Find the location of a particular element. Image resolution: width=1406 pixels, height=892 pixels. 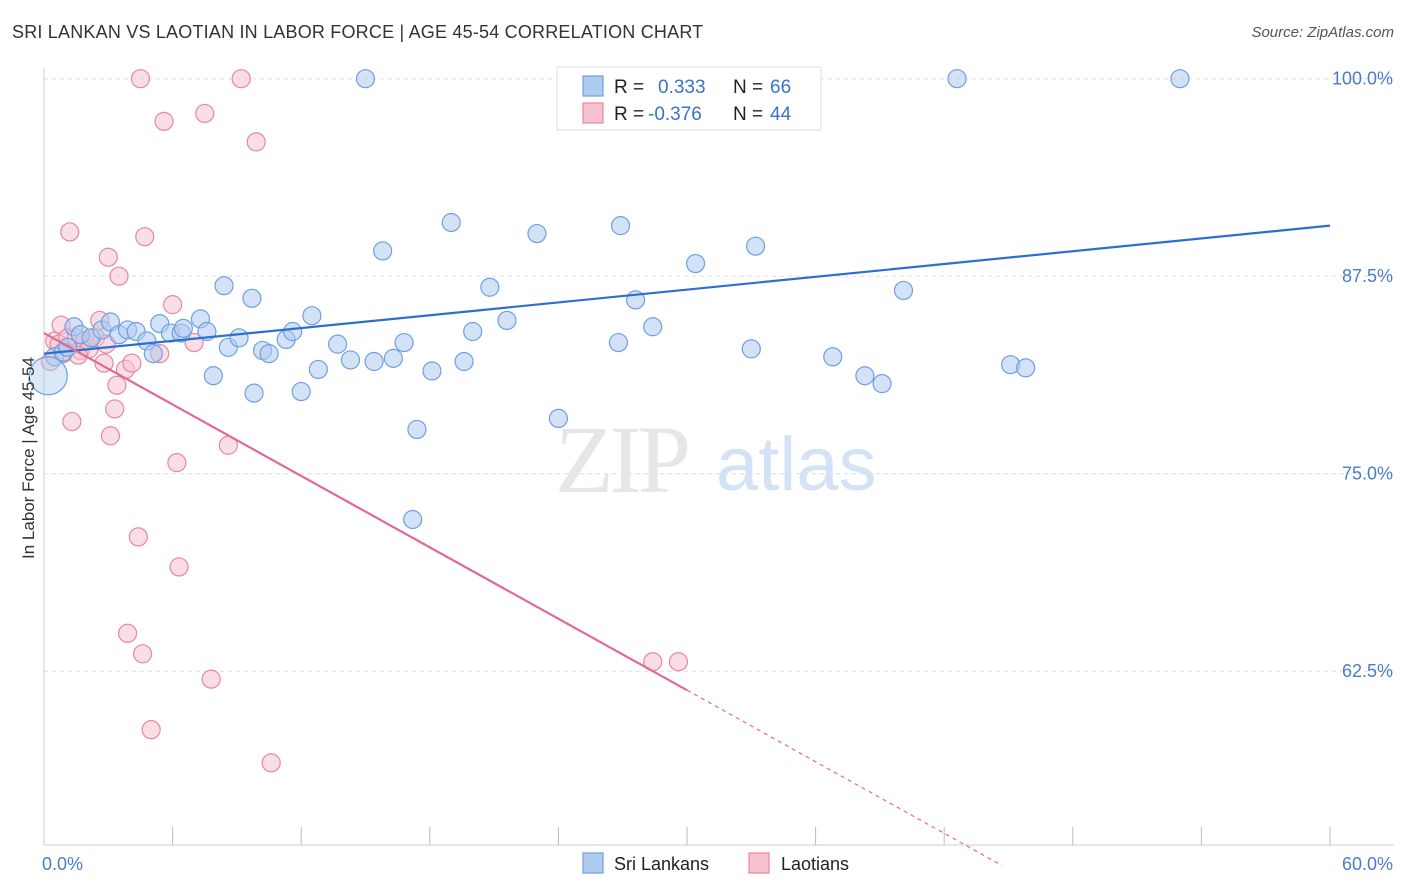

trend-line-srilankans is located at coordinates (687, 289).